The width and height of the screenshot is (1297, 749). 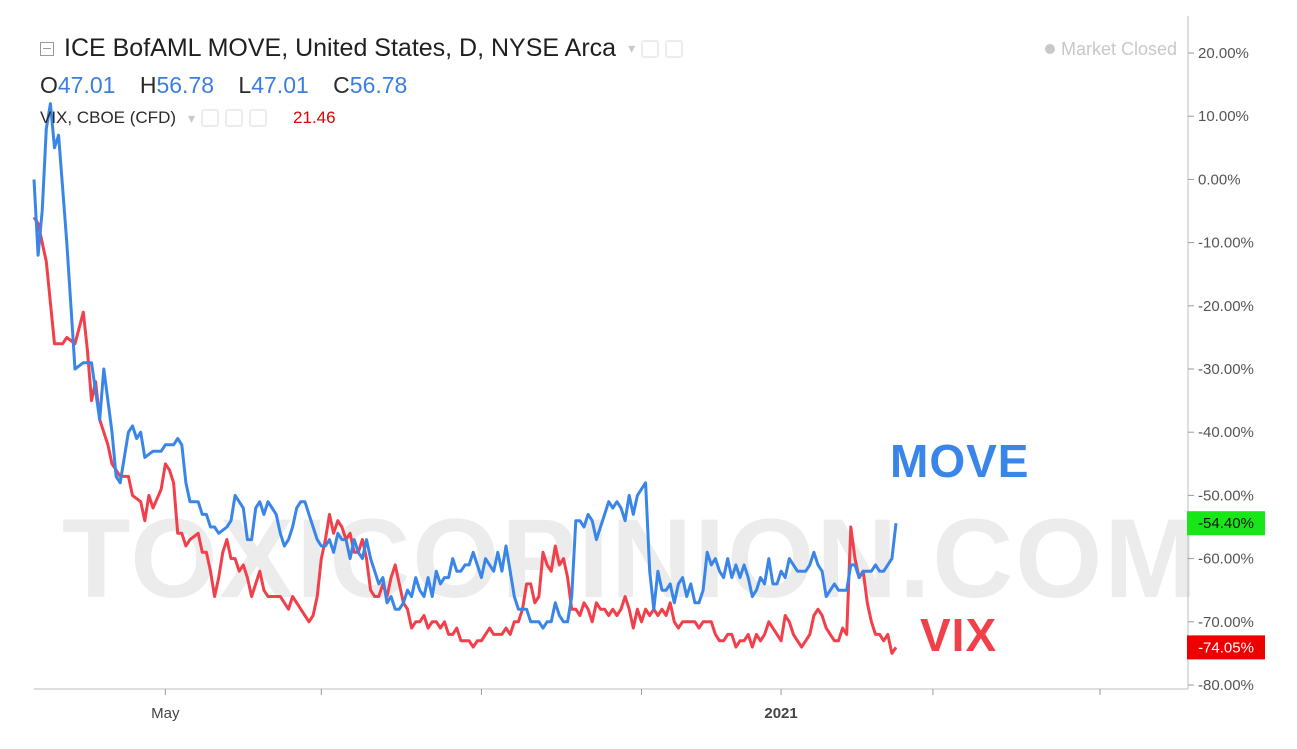 I want to click on x-tick-label: 2021, so click(x=780, y=713).